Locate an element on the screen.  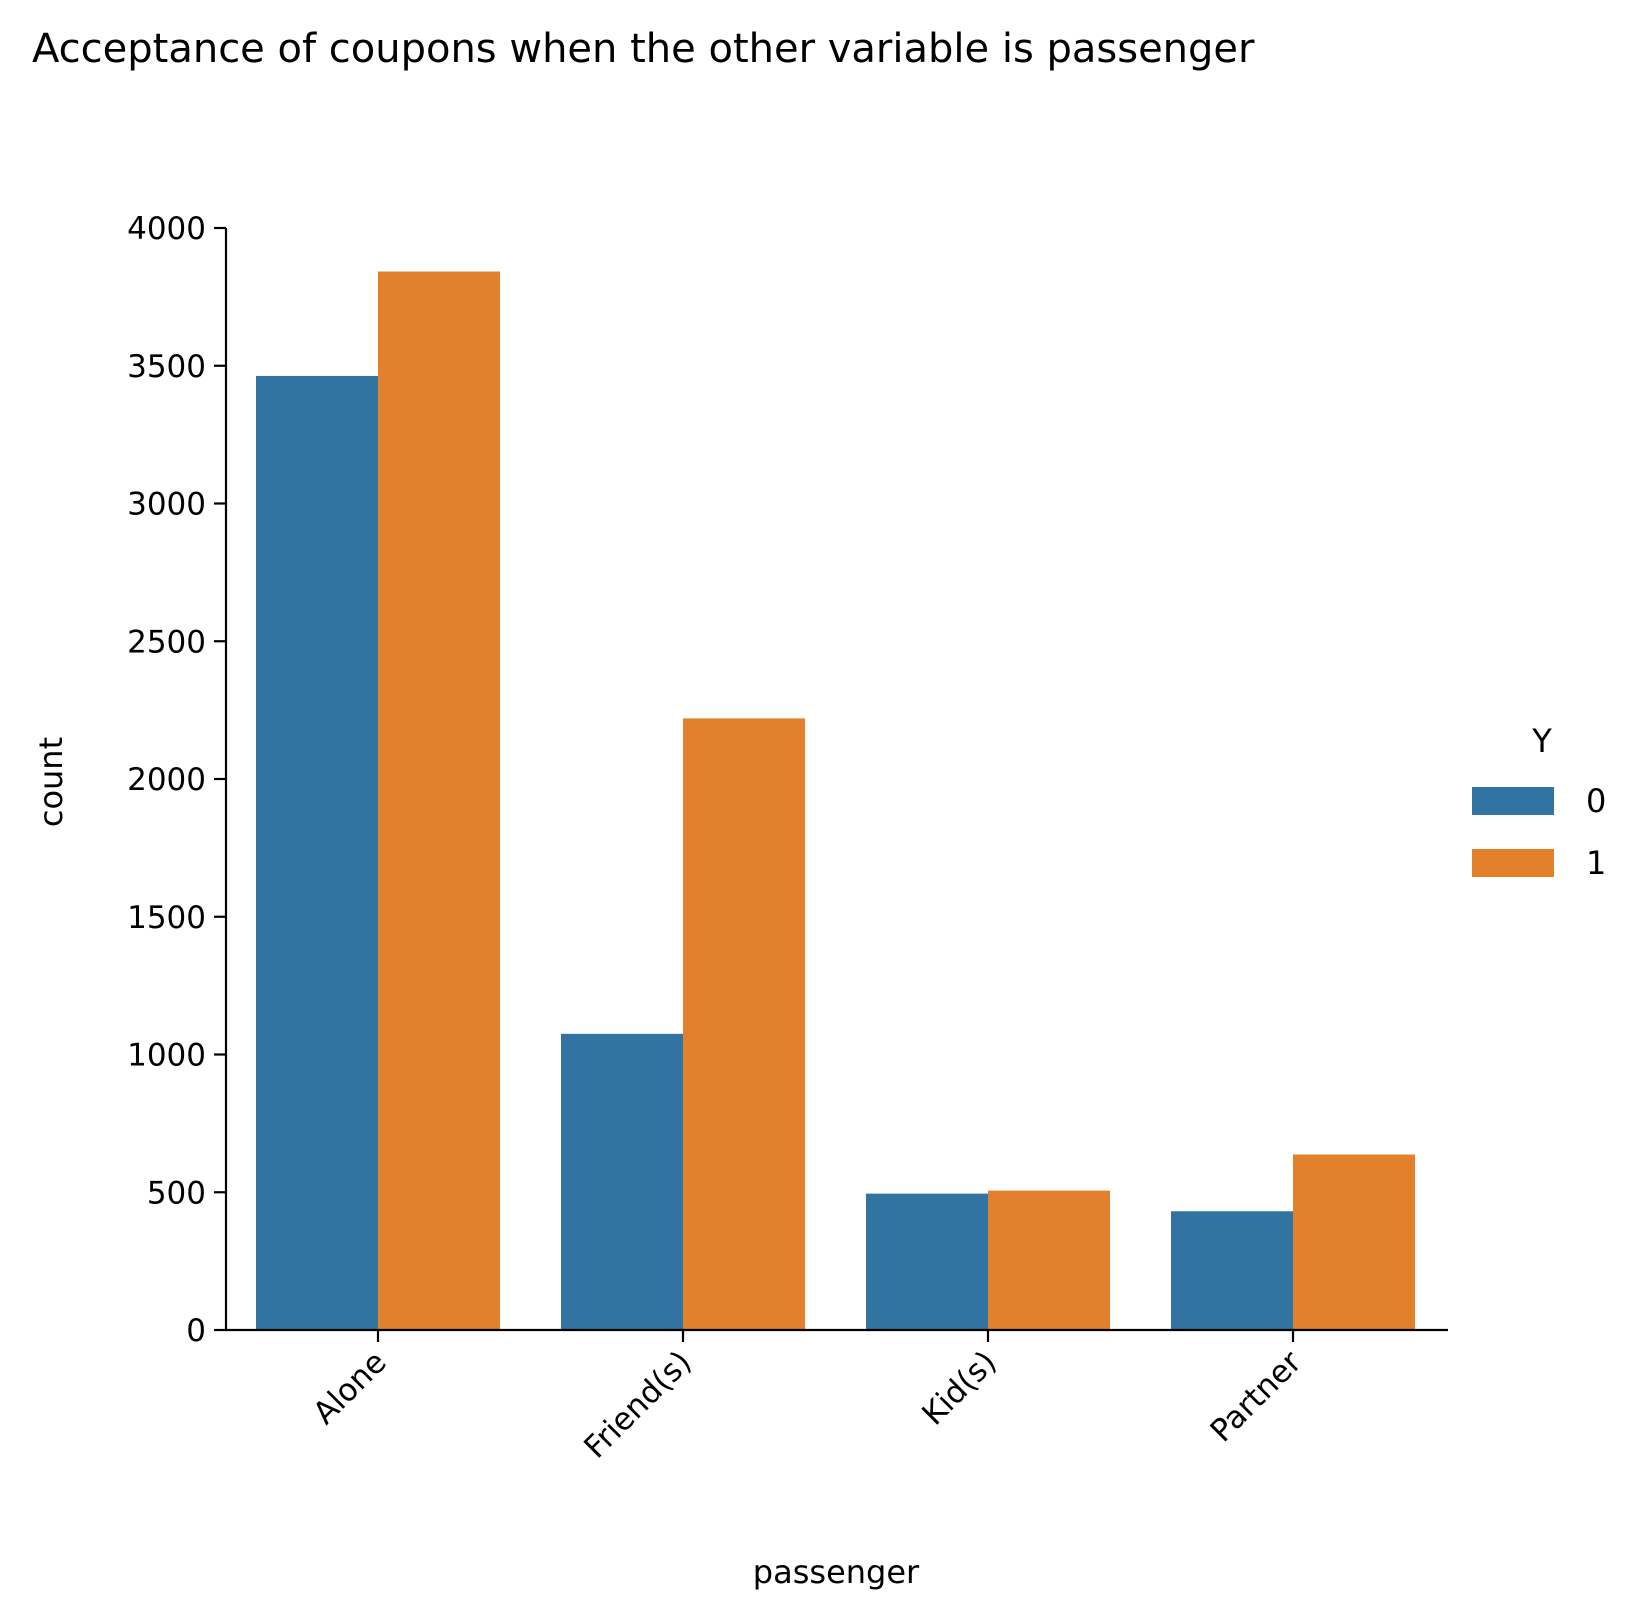
legend: Y 0 1 is located at coordinates (1539, 802).